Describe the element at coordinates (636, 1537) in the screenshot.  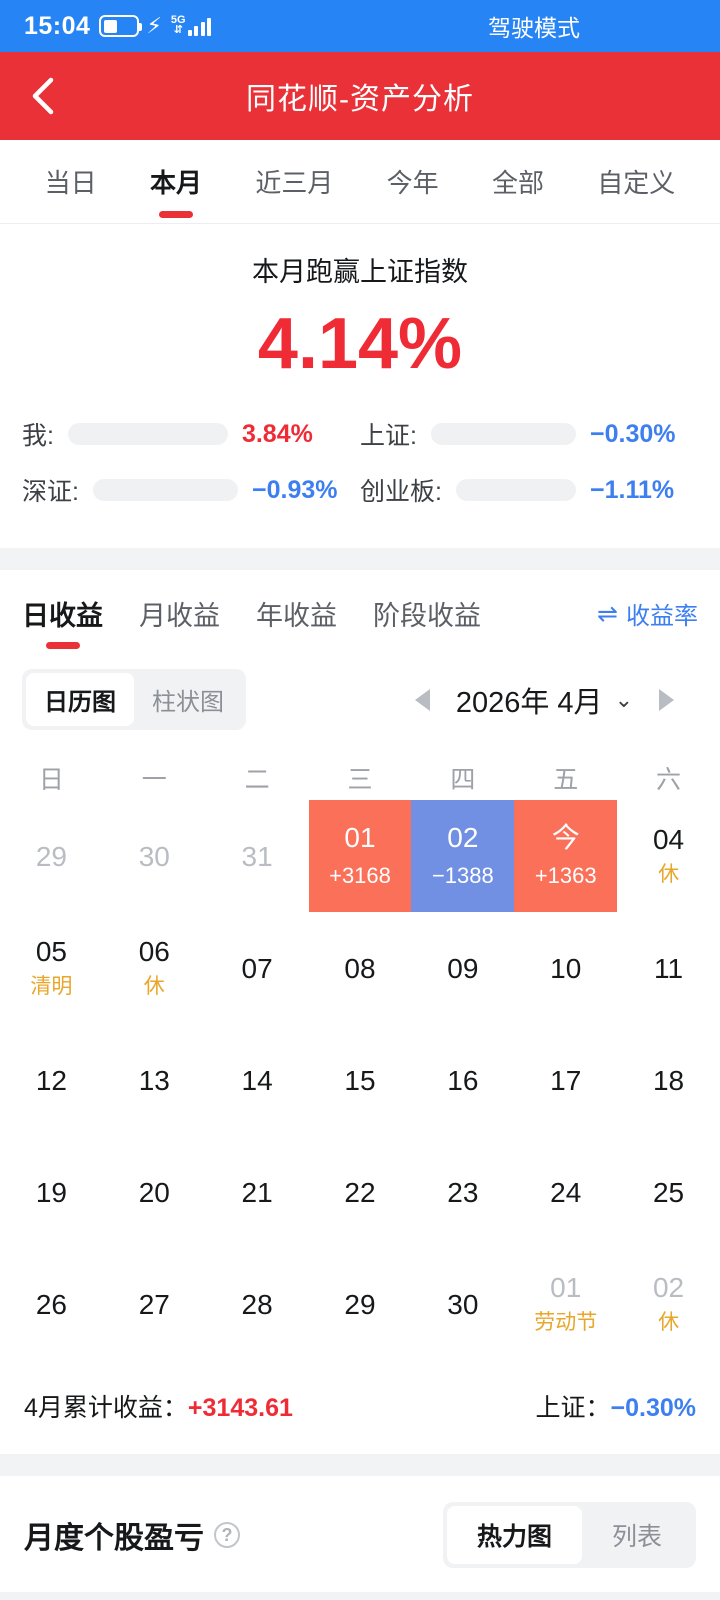
I see `pnl-view-list: 列表` at that location.